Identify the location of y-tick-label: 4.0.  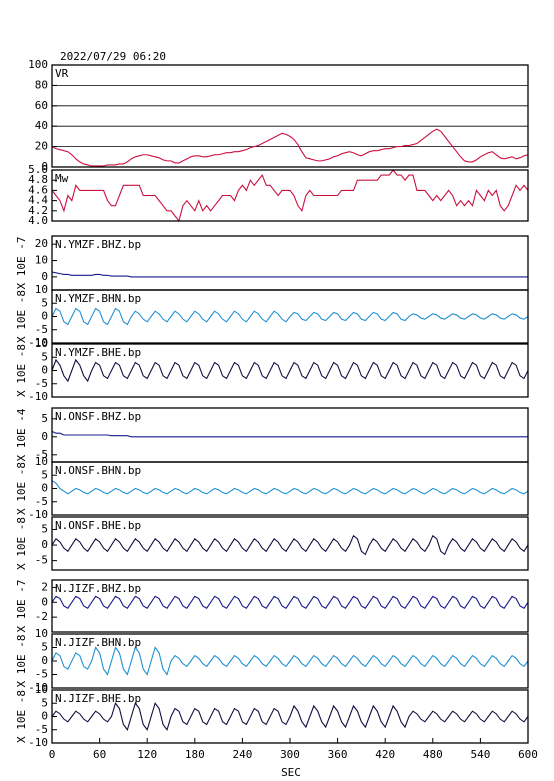
(38, 220).